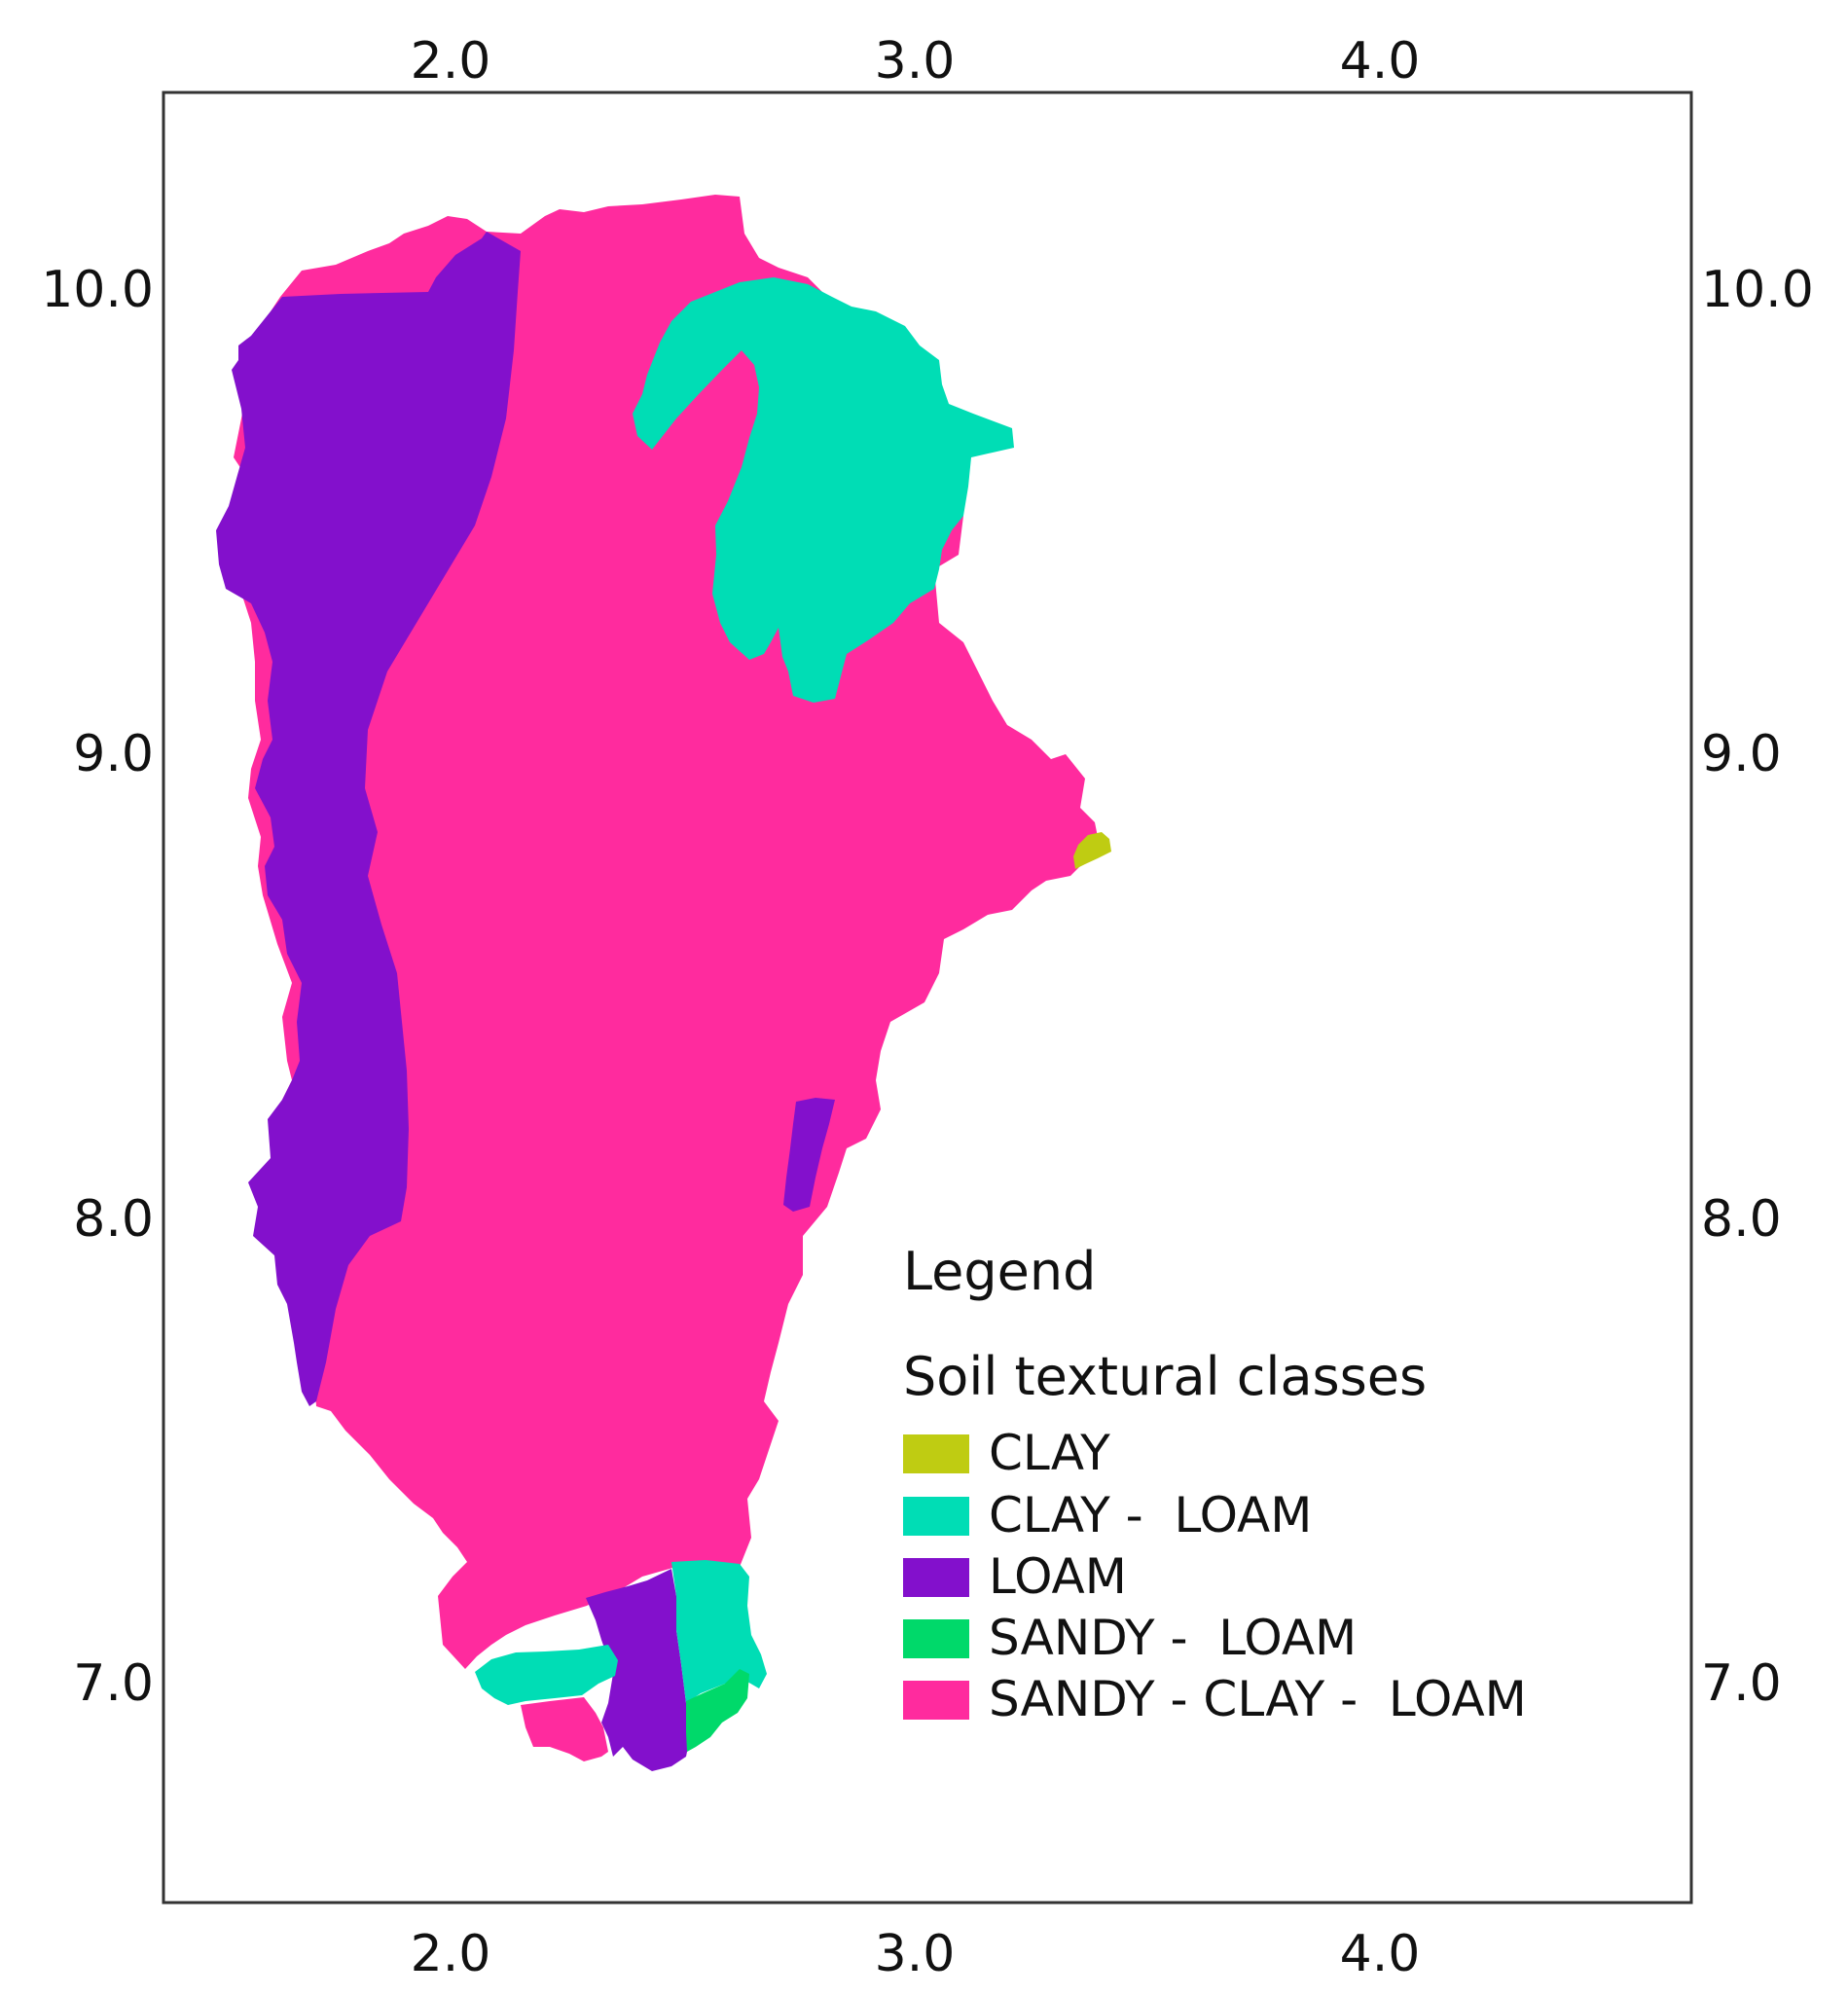 Image resolution: width=1848 pixels, height=1996 pixels. Describe the element at coordinates (1380, 62) in the screenshot. I see `x-tick-top-3: 4.0` at that location.